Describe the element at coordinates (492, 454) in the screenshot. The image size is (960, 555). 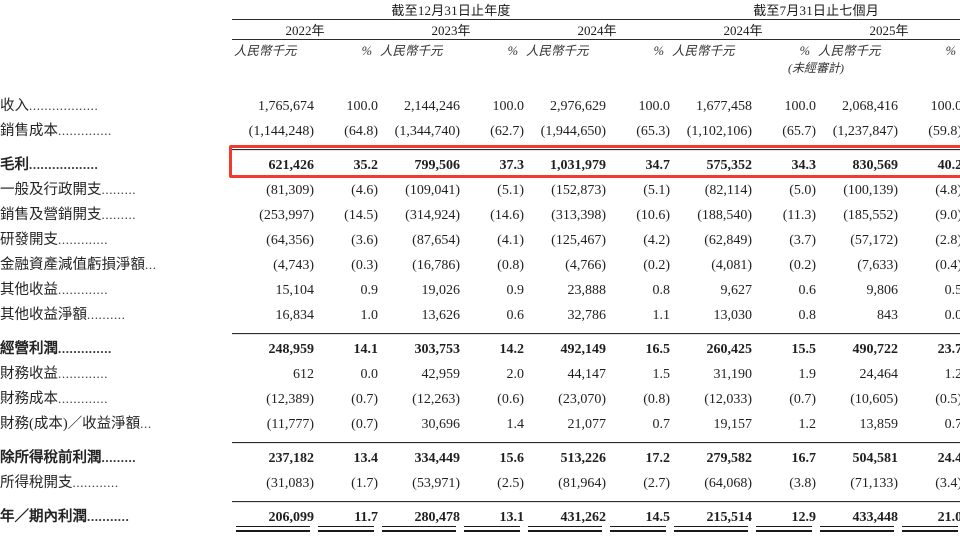
I see `cell-percent: 15.6` at that location.